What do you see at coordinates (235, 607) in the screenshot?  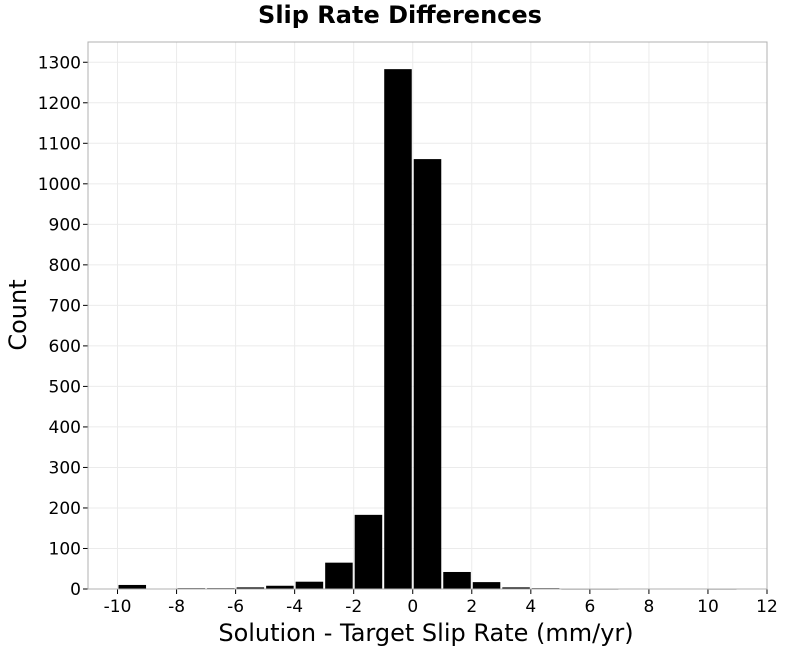 I see `x-tick-label: -6` at bounding box center [235, 607].